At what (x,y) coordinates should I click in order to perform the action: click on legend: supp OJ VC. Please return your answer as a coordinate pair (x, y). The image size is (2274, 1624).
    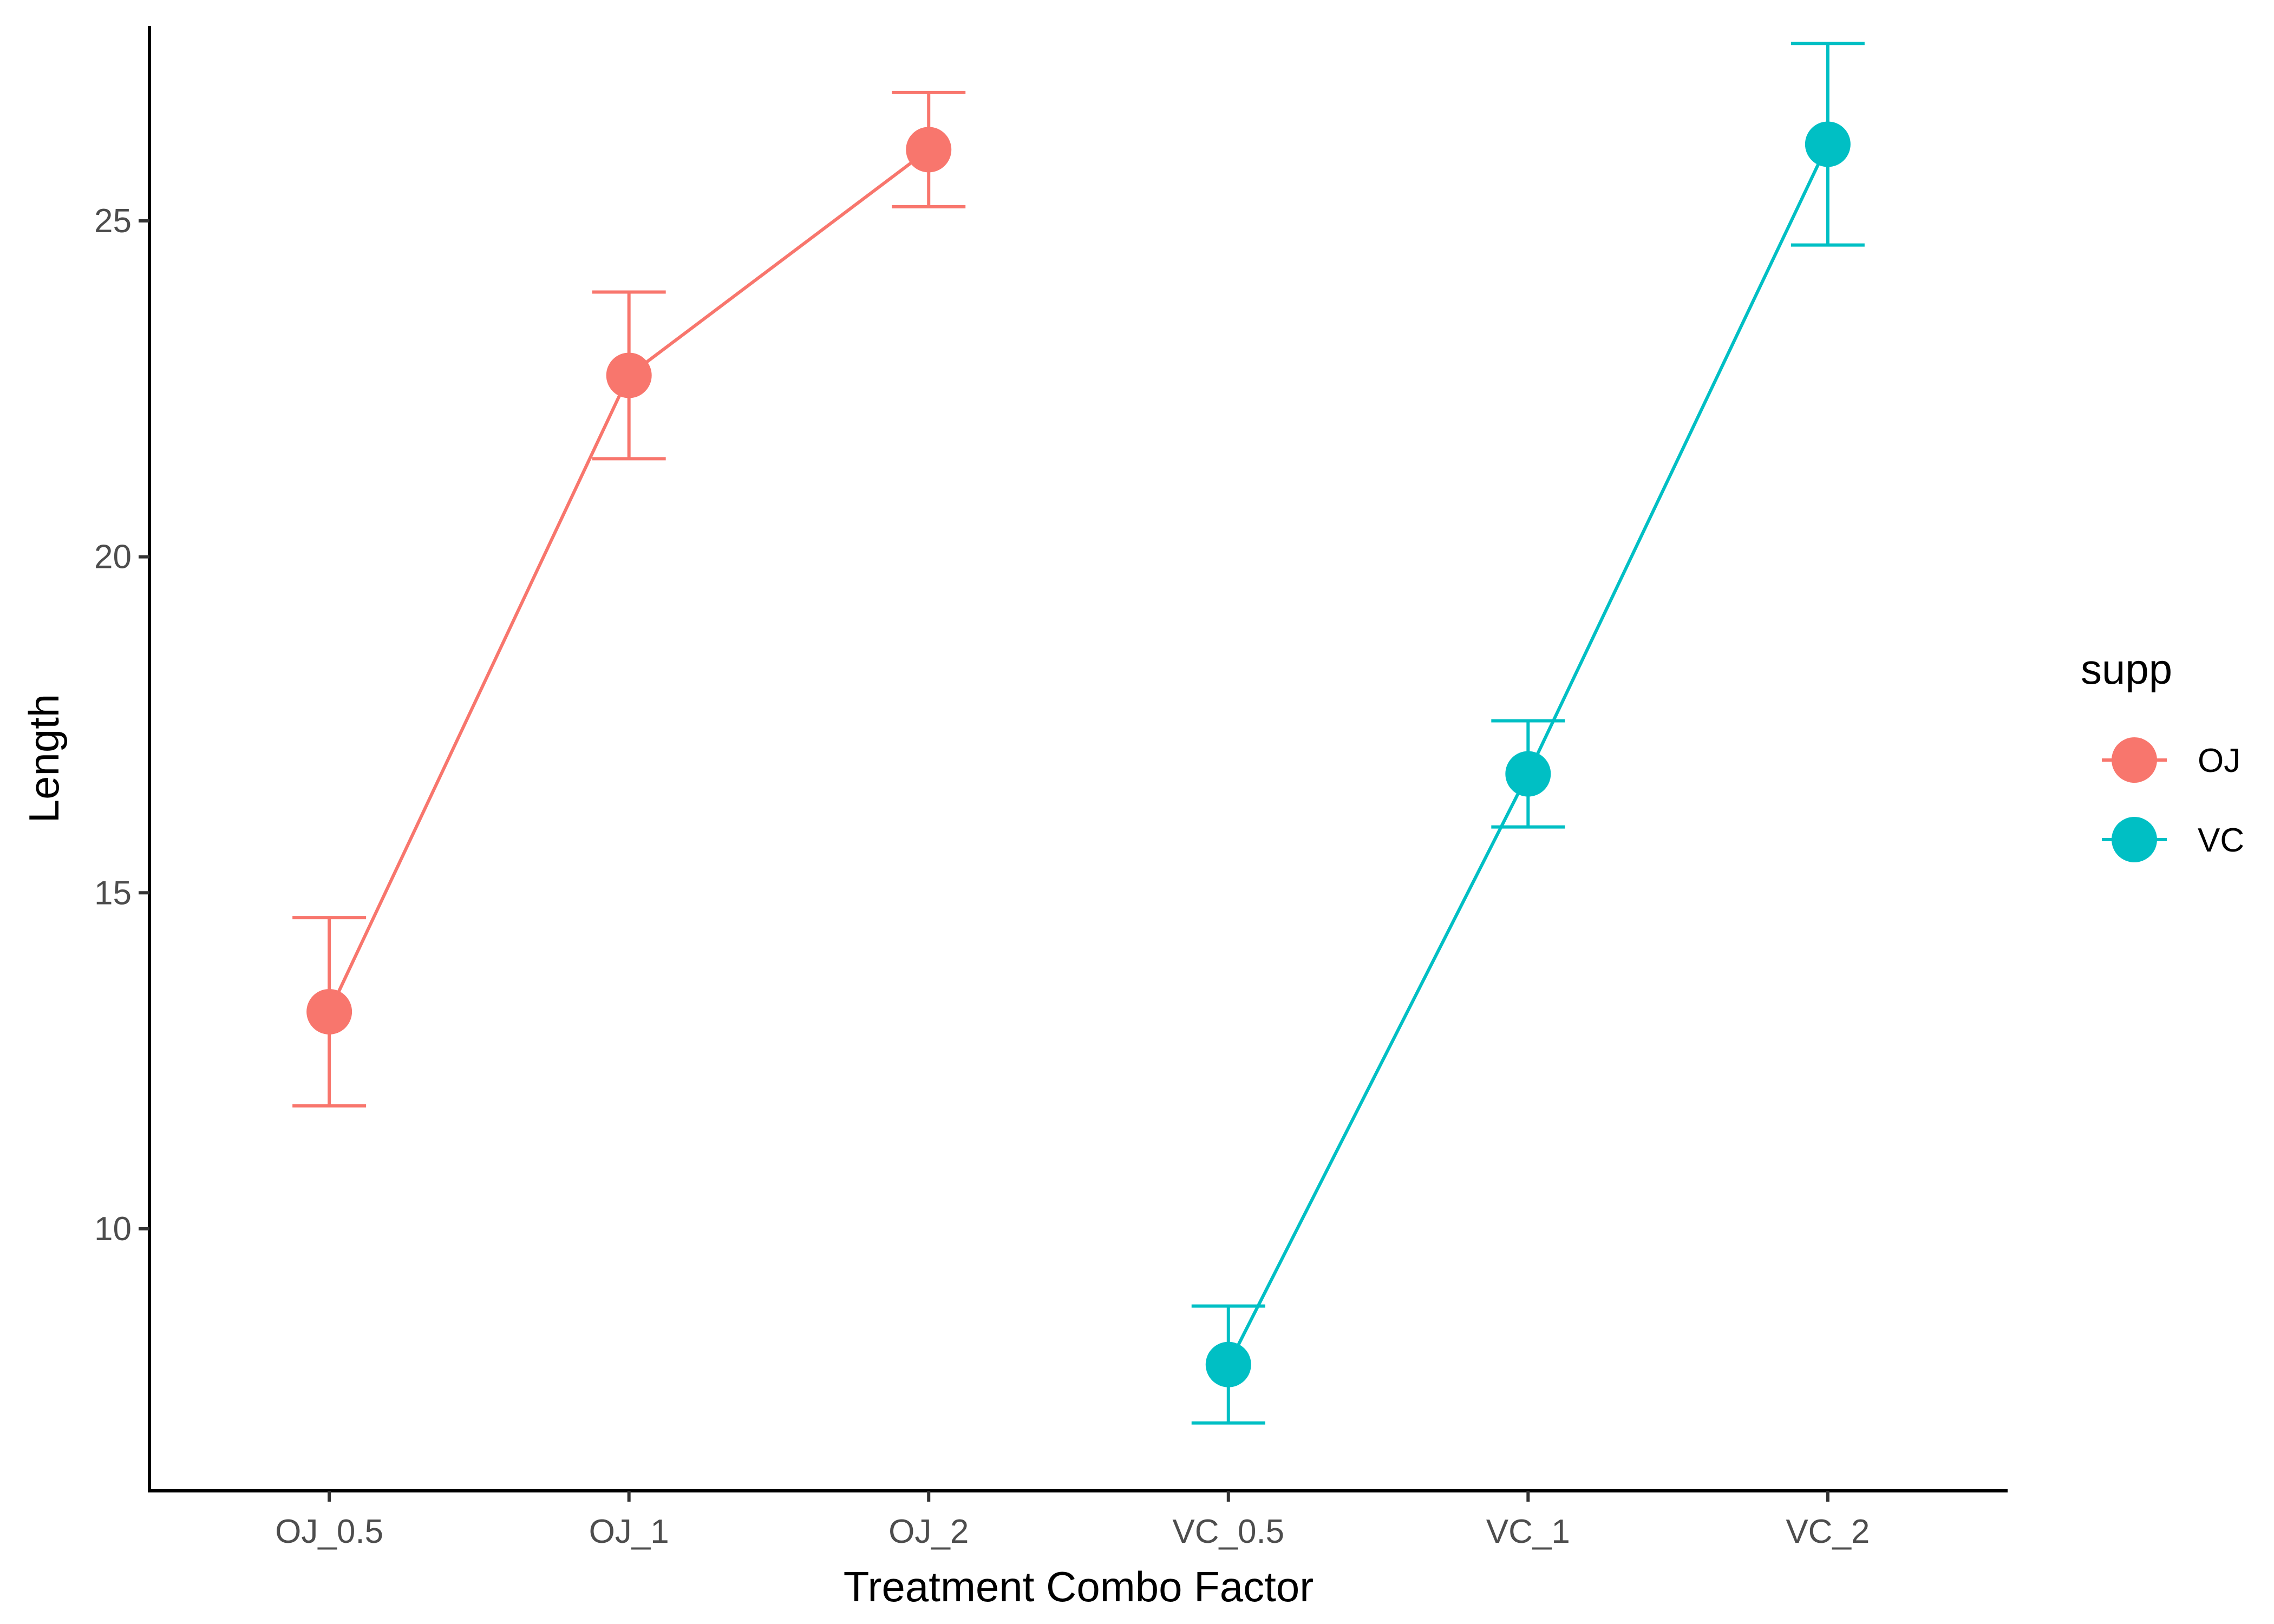
    Looking at the image, I should click on (2163, 753).